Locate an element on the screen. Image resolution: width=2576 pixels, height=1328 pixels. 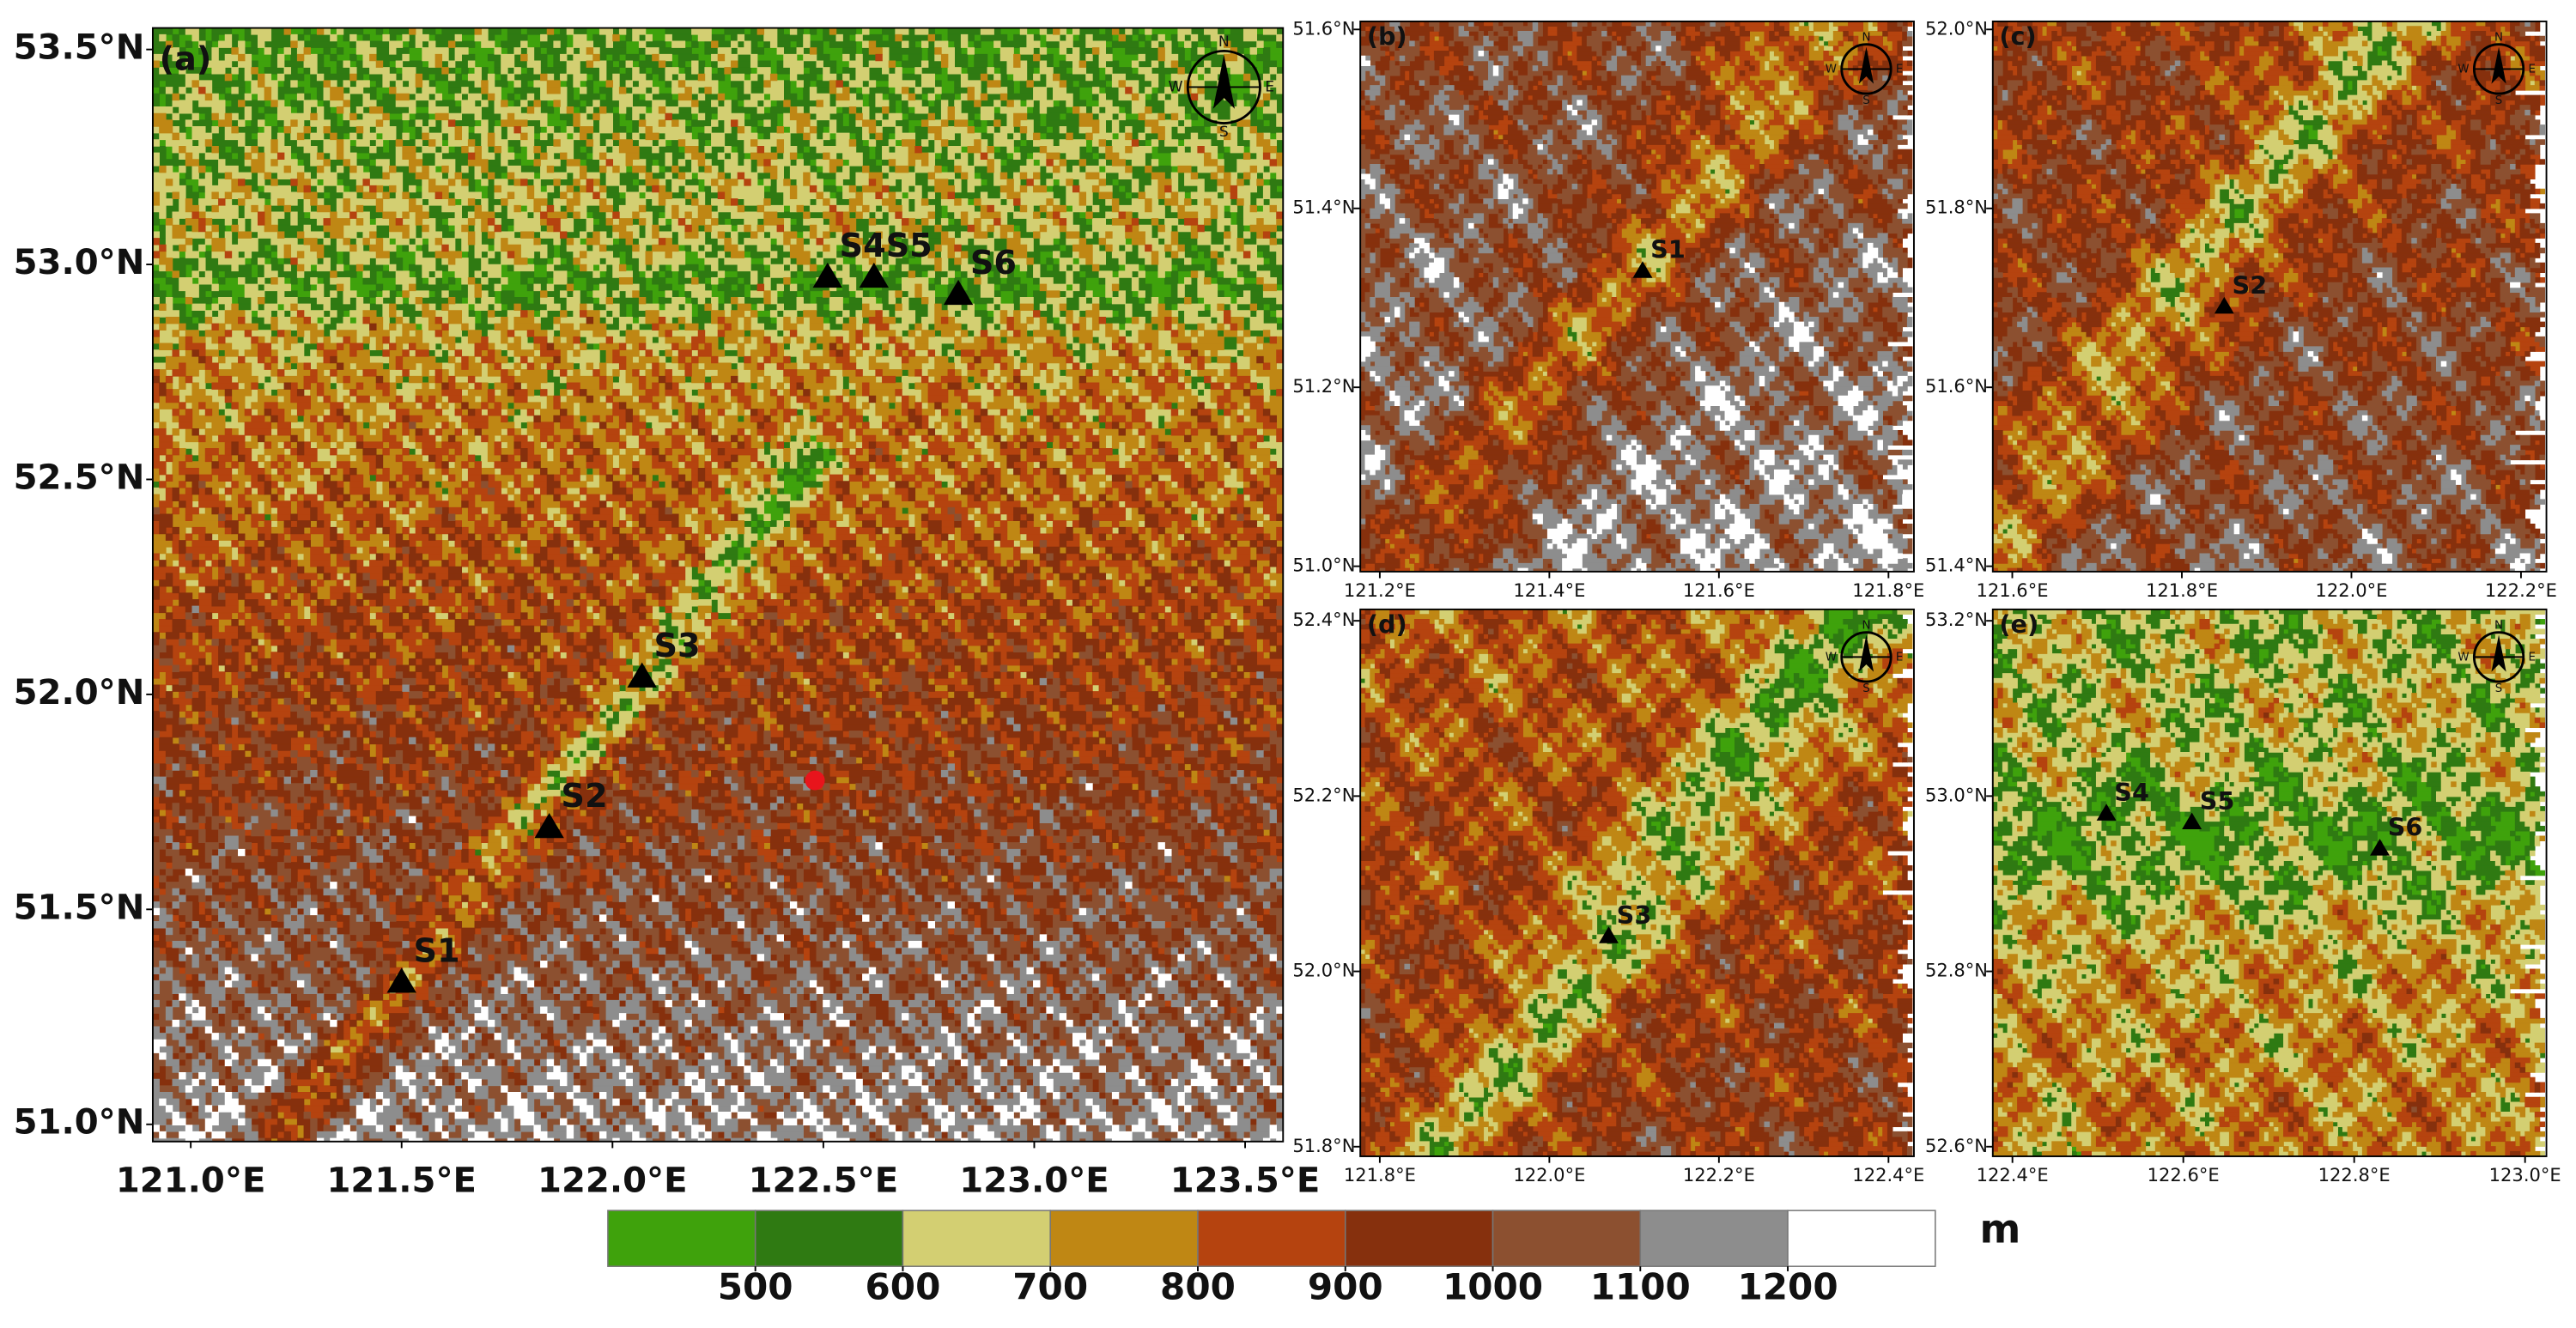
x-tick-label: 121.0°E is located at coordinates (191, 1181).